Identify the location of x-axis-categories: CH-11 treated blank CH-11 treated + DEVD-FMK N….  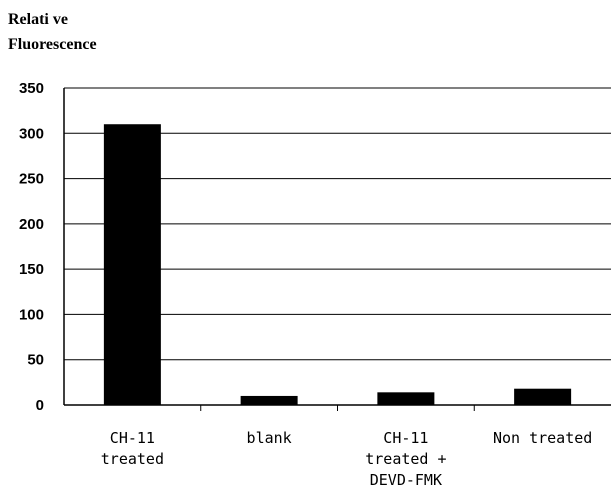
(347, 459).